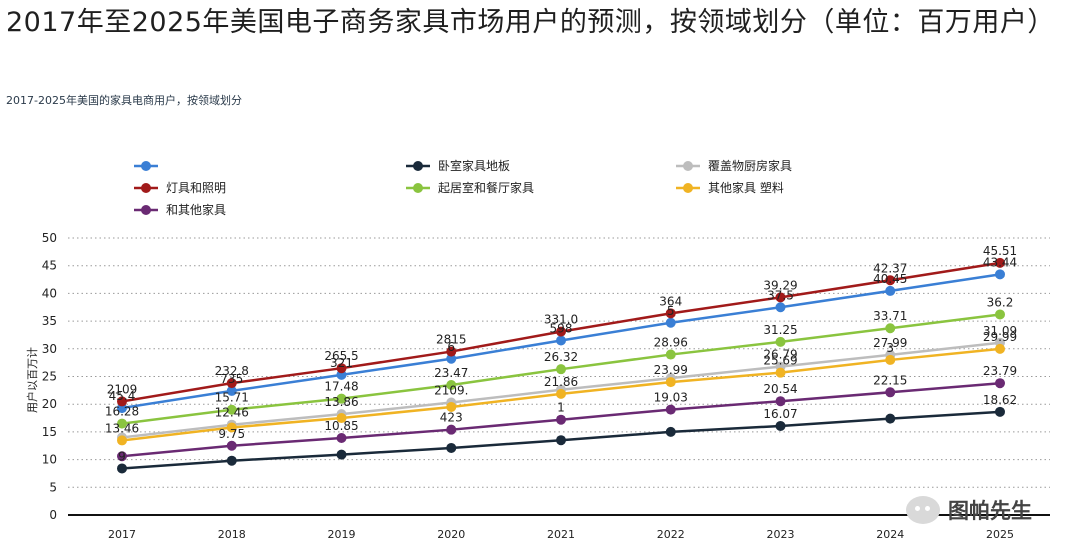 The image size is (1080, 556). What do you see at coordinates (231, 434) in the screenshot?
I see `data-label: 9.75` at bounding box center [231, 434].